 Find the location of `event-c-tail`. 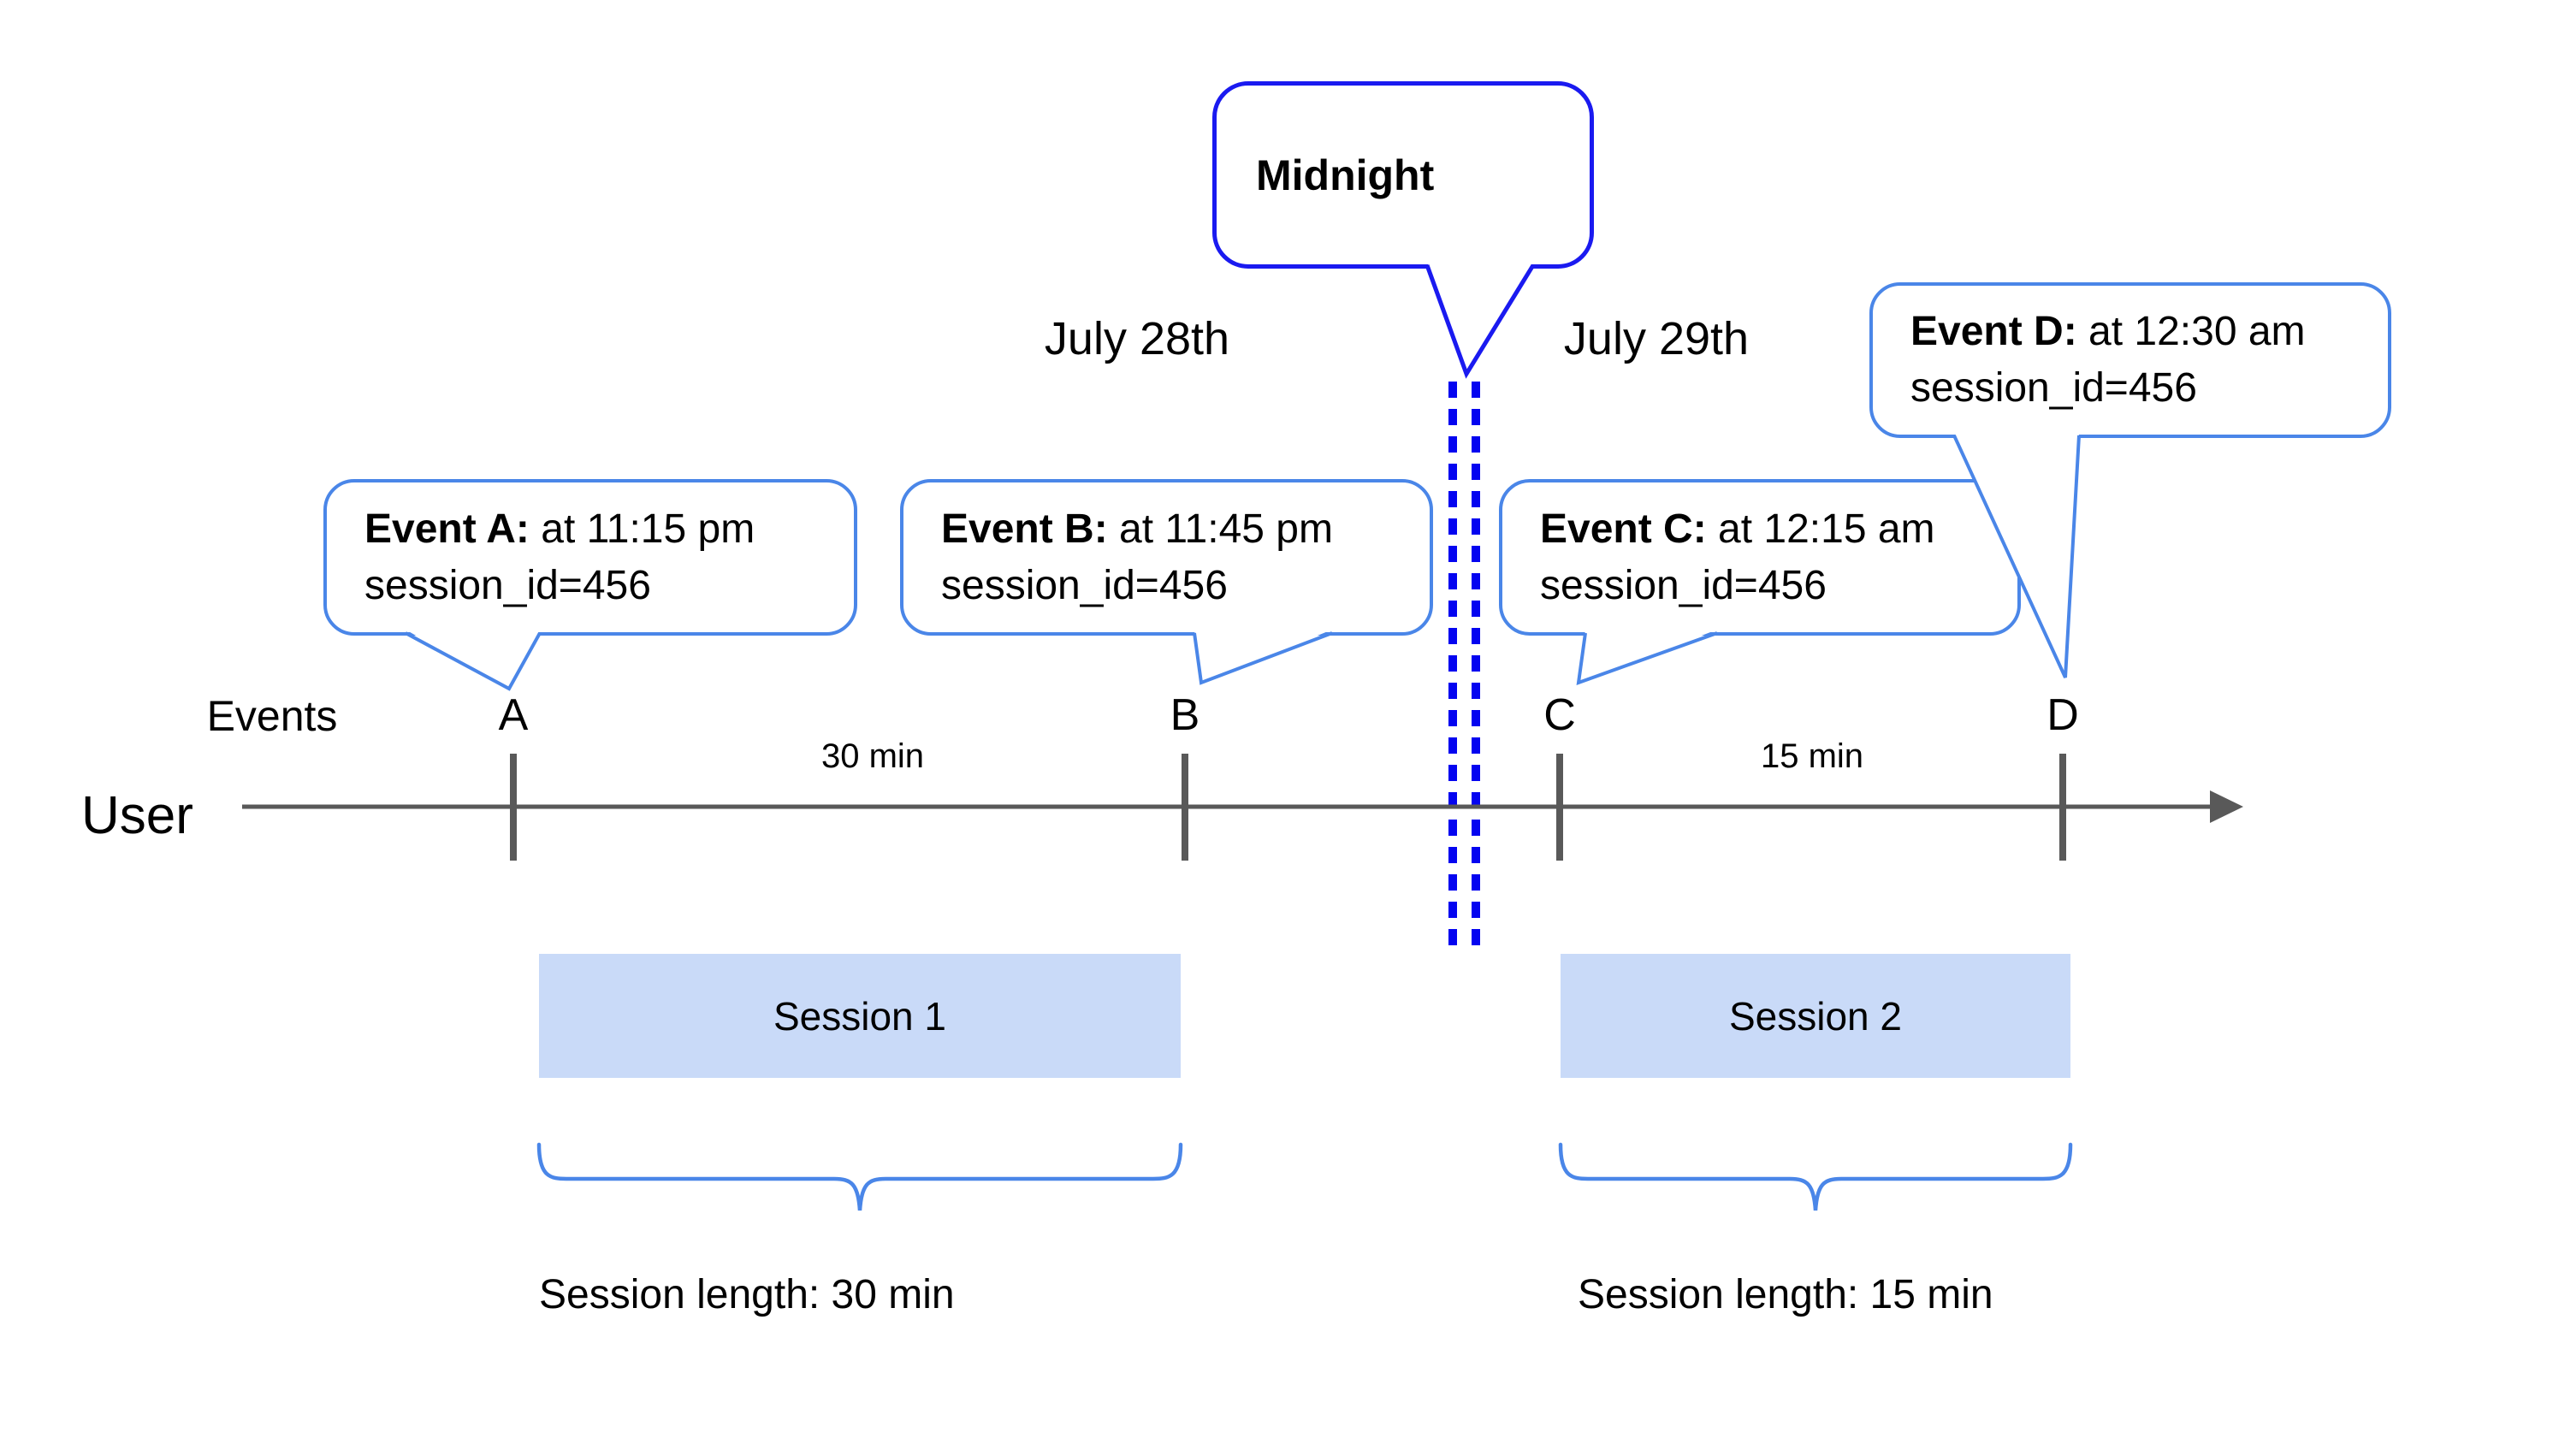

event-c-tail is located at coordinates (1647, 658).